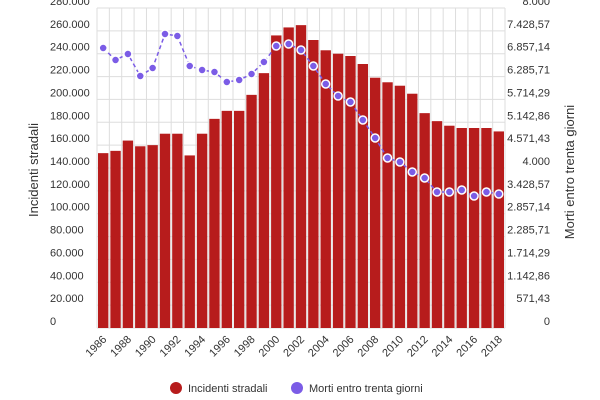 This screenshot has width=600, height=400. I want to click on y-tick-label: 280.000, so click(70, 4).